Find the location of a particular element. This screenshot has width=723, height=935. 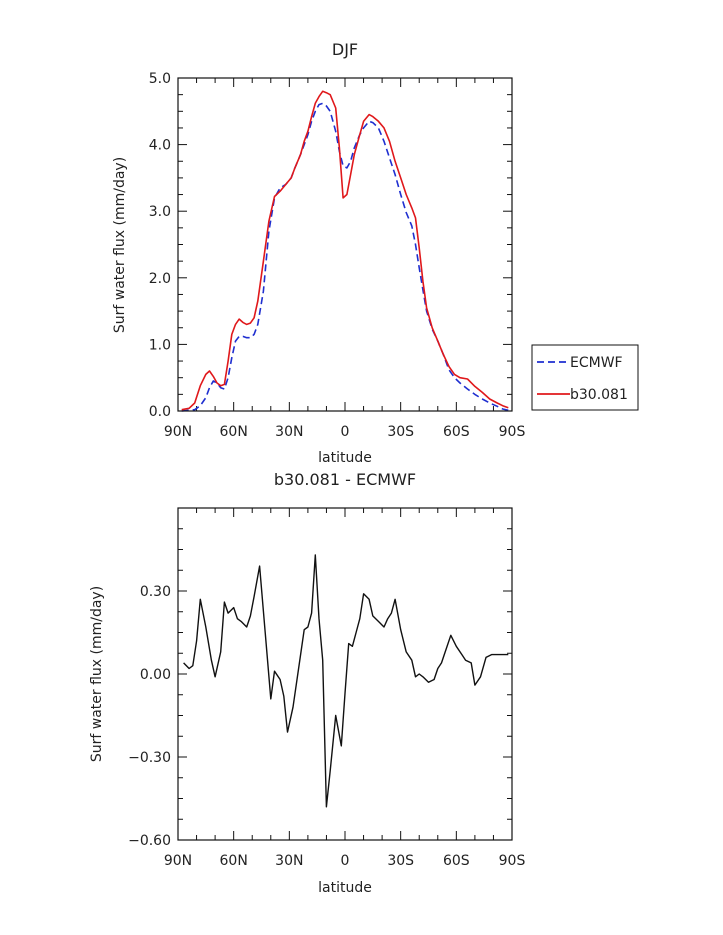

legend-label-b30-081: b30.081 is located at coordinates (599, 395).